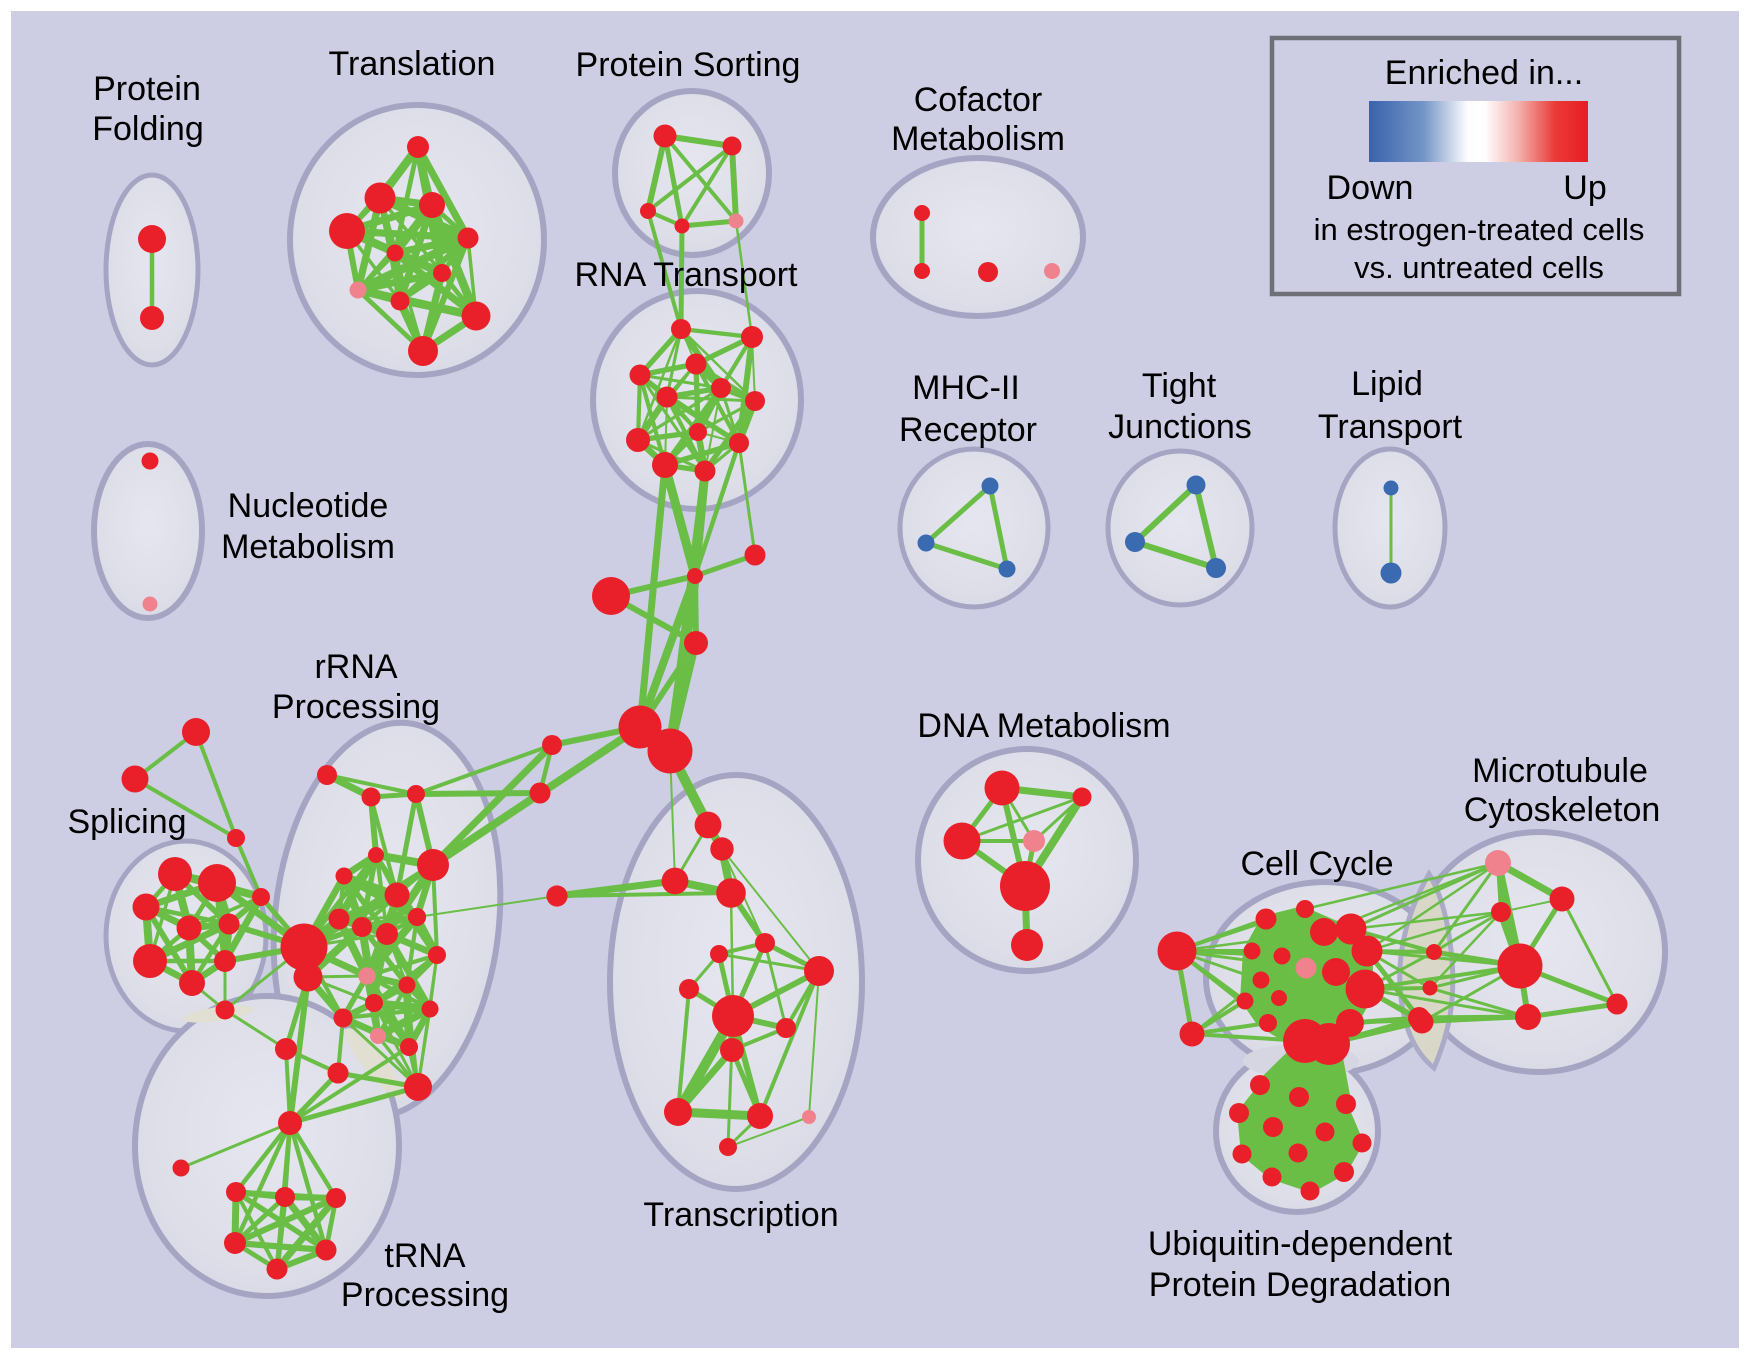 Image resolution: width=1750 pixels, height=1365 pixels. Describe the element at coordinates (1560, 771) in the screenshot. I see `svg-text: Microtubule` at that location.